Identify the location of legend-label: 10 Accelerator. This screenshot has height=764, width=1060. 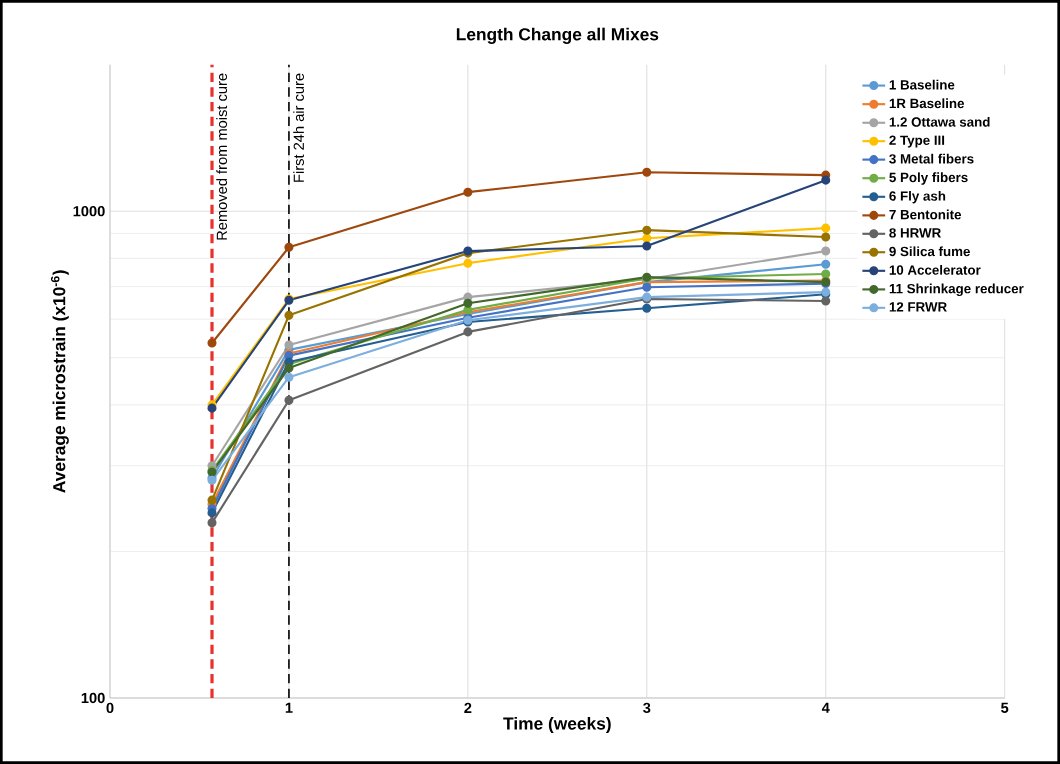
(935, 269).